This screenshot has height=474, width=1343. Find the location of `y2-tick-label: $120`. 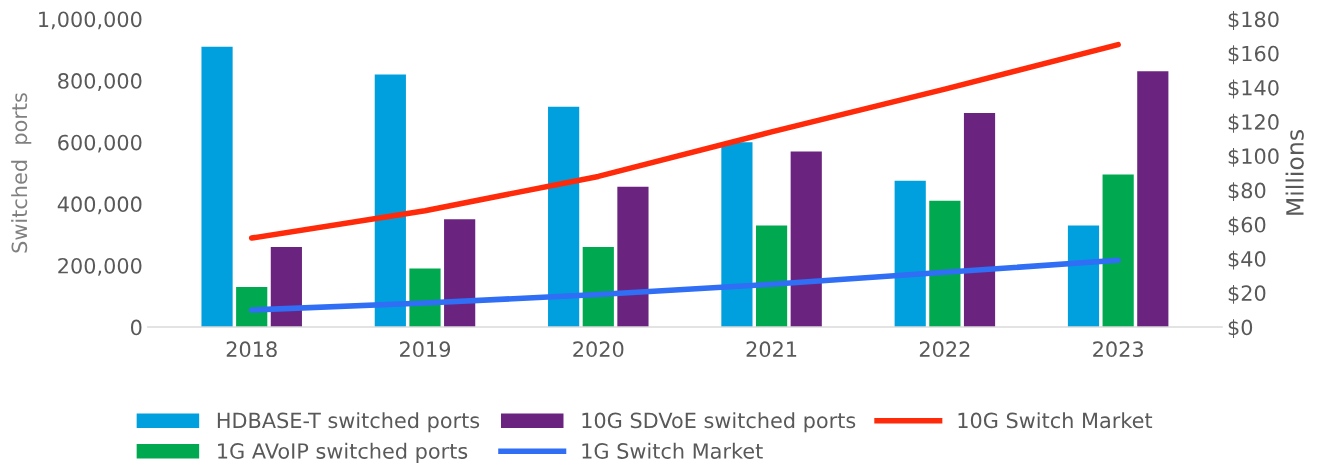

y2-tick-label: $120 is located at coordinates (1253, 123).